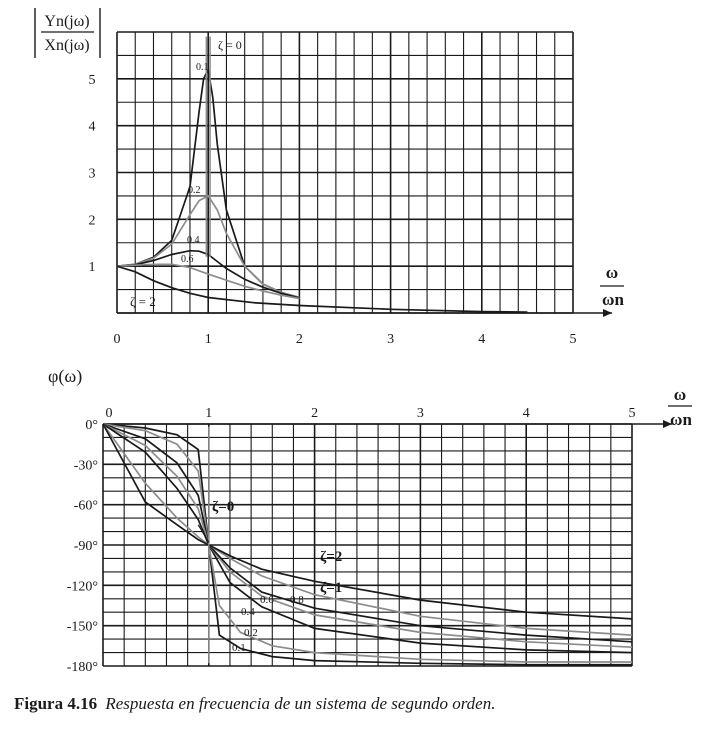 This screenshot has width=703, height=735. Describe the element at coordinates (187, 259) in the screenshot. I see `magnitude-annotation-0-6: 0.6` at that location.